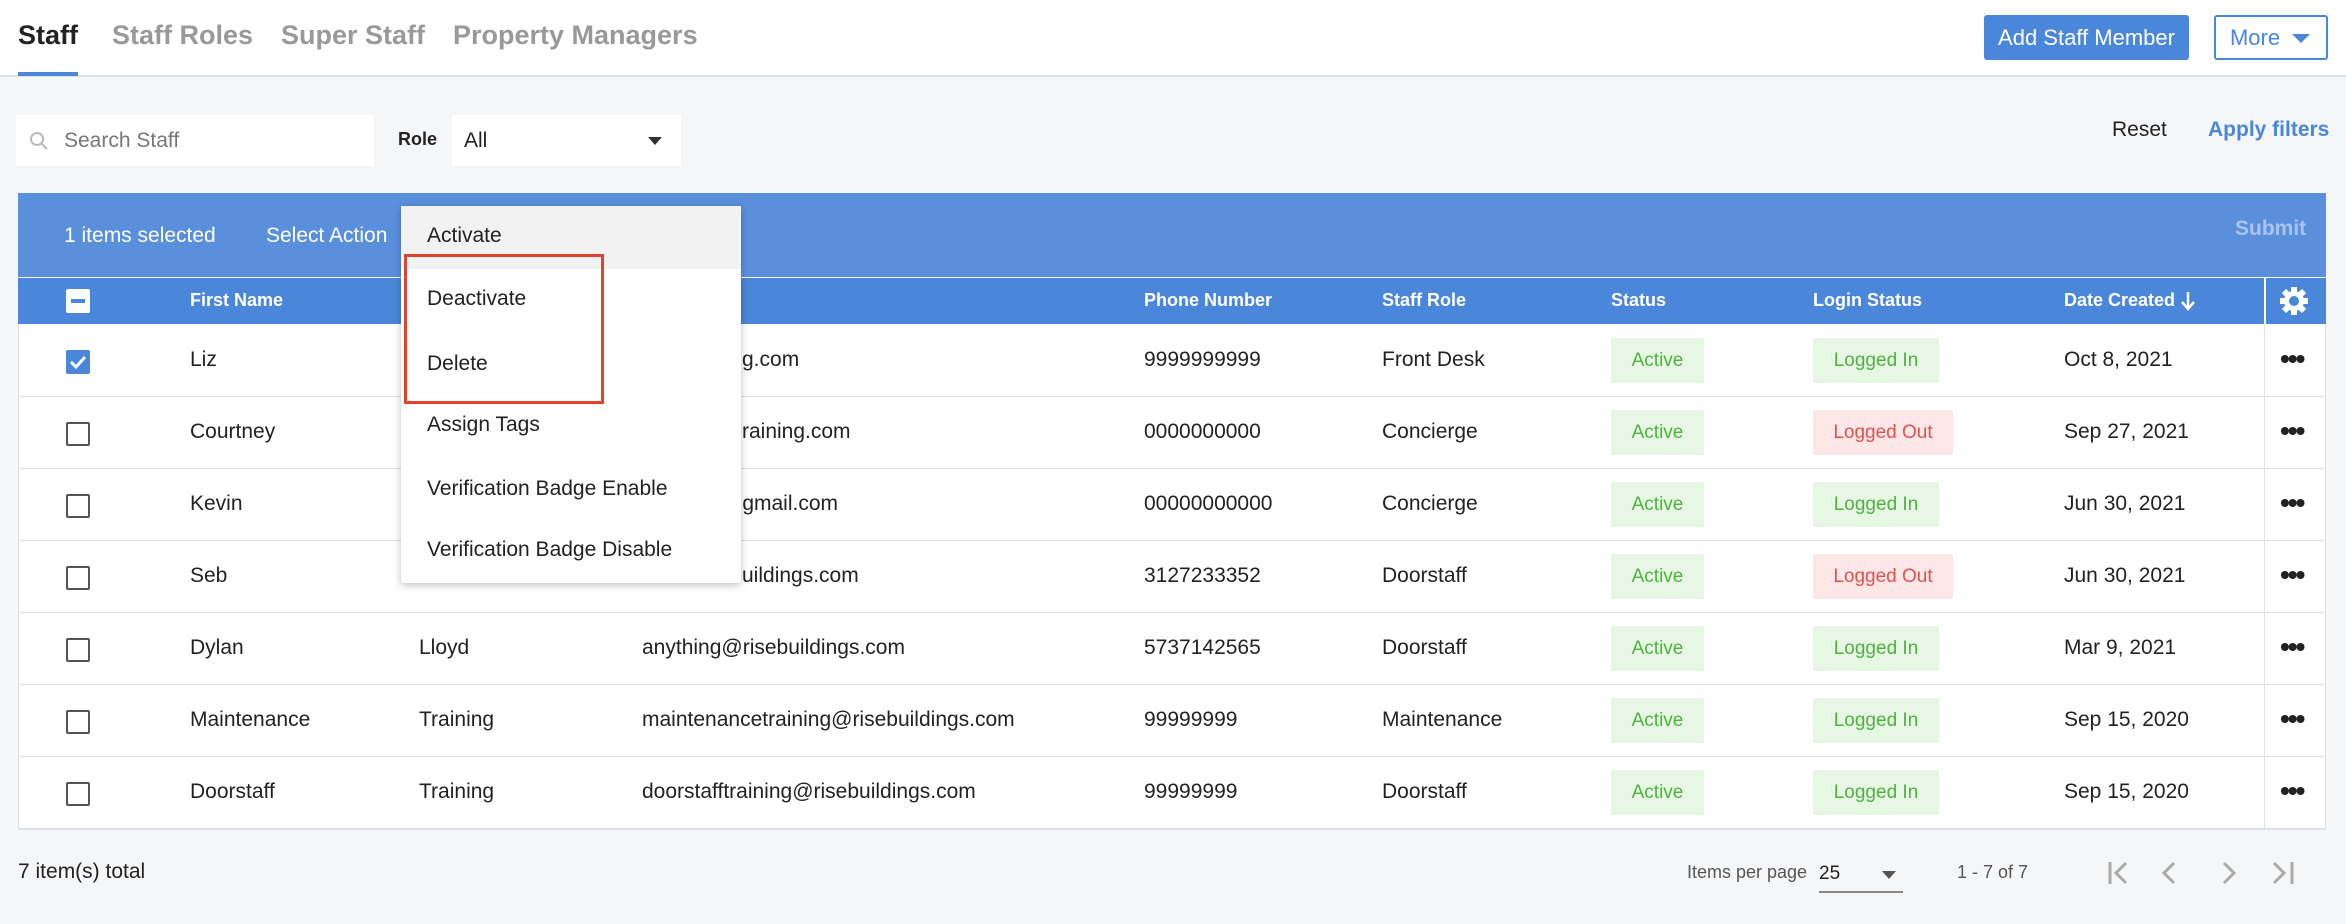 The width and height of the screenshot is (2346, 924). What do you see at coordinates (48, 35) in the screenshot?
I see `tab: Staff` at bounding box center [48, 35].